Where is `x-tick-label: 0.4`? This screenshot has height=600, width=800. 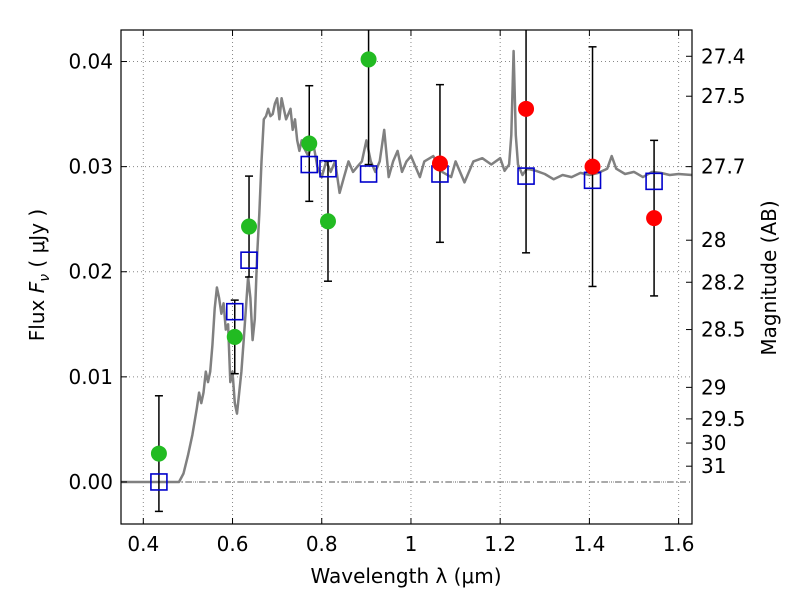
x-tick-label: 0.4 is located at coordinates (143, 544).